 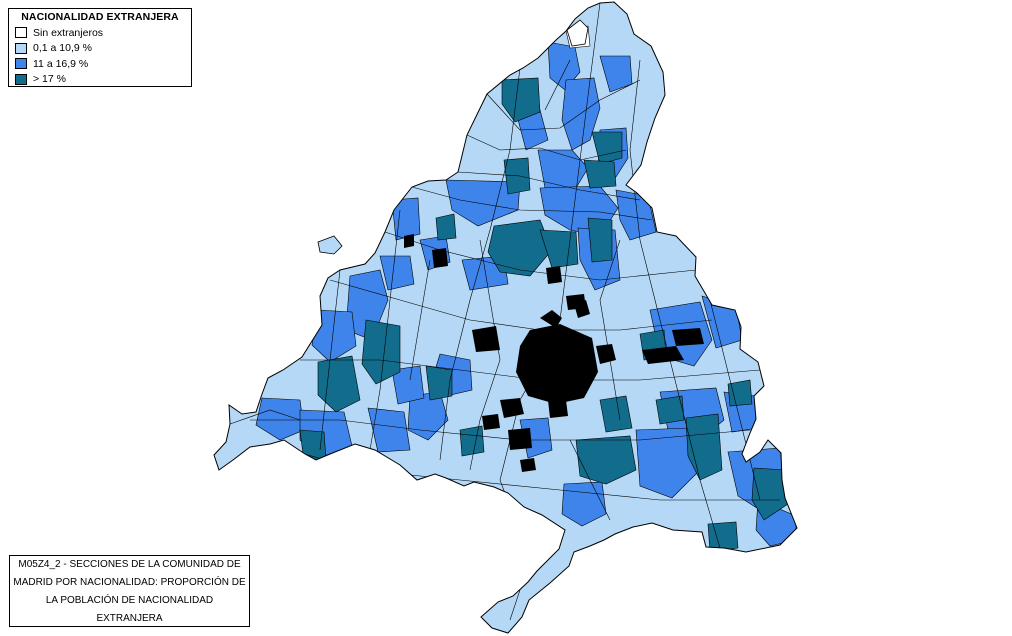 I want to click on urban-core, so click(x=554, y=353).